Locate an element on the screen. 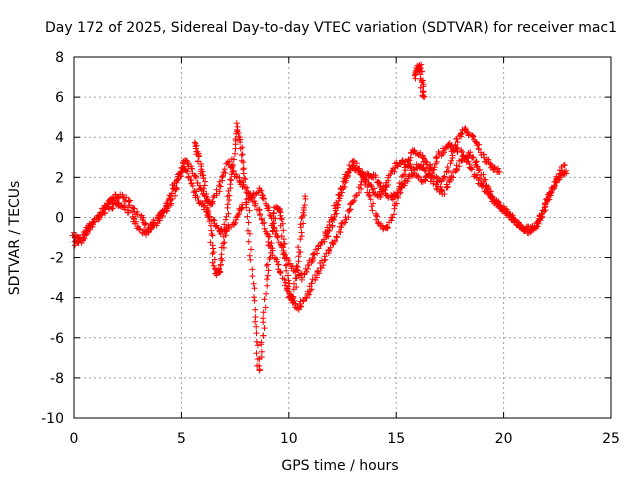 This screenshot has width=640, height=480. x-axis-label: GPS time / hours is located at coordinates (339, 466).